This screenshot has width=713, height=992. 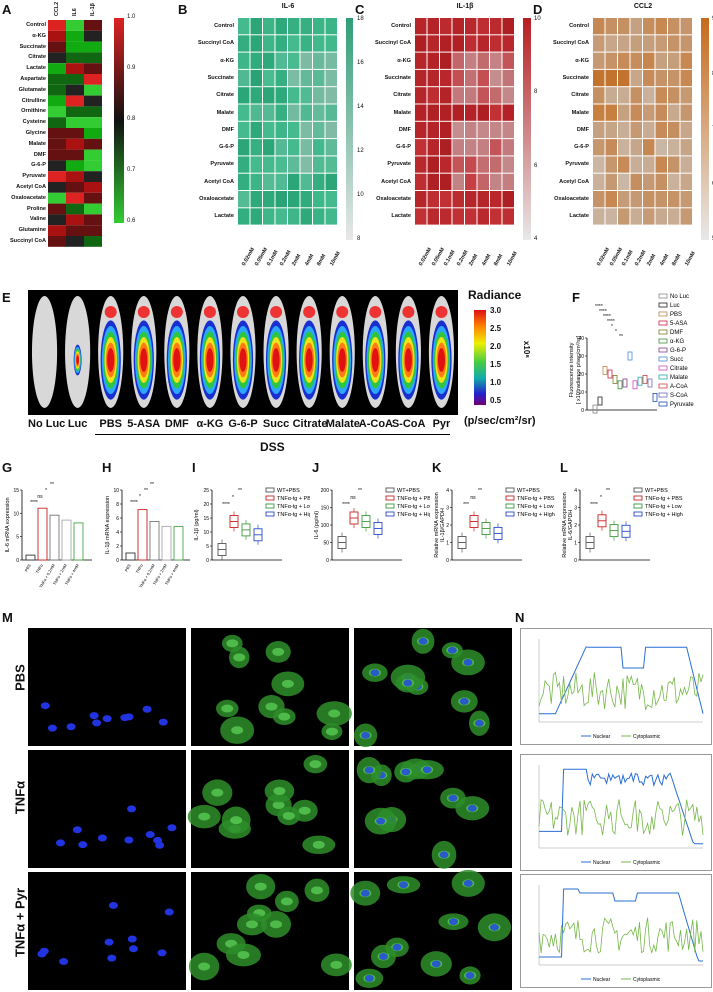 What do you see at coordinates (131, 68) in the screenshot?
I see `heatmap-a-colorbar-tick: 0.9` at bounding box center [131, 68].